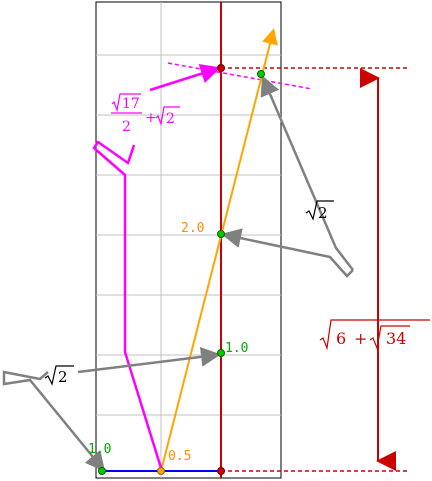  Describe the element at coordinates (287, 253) in the screenshot. I see `gray-arrow-right` at that location.